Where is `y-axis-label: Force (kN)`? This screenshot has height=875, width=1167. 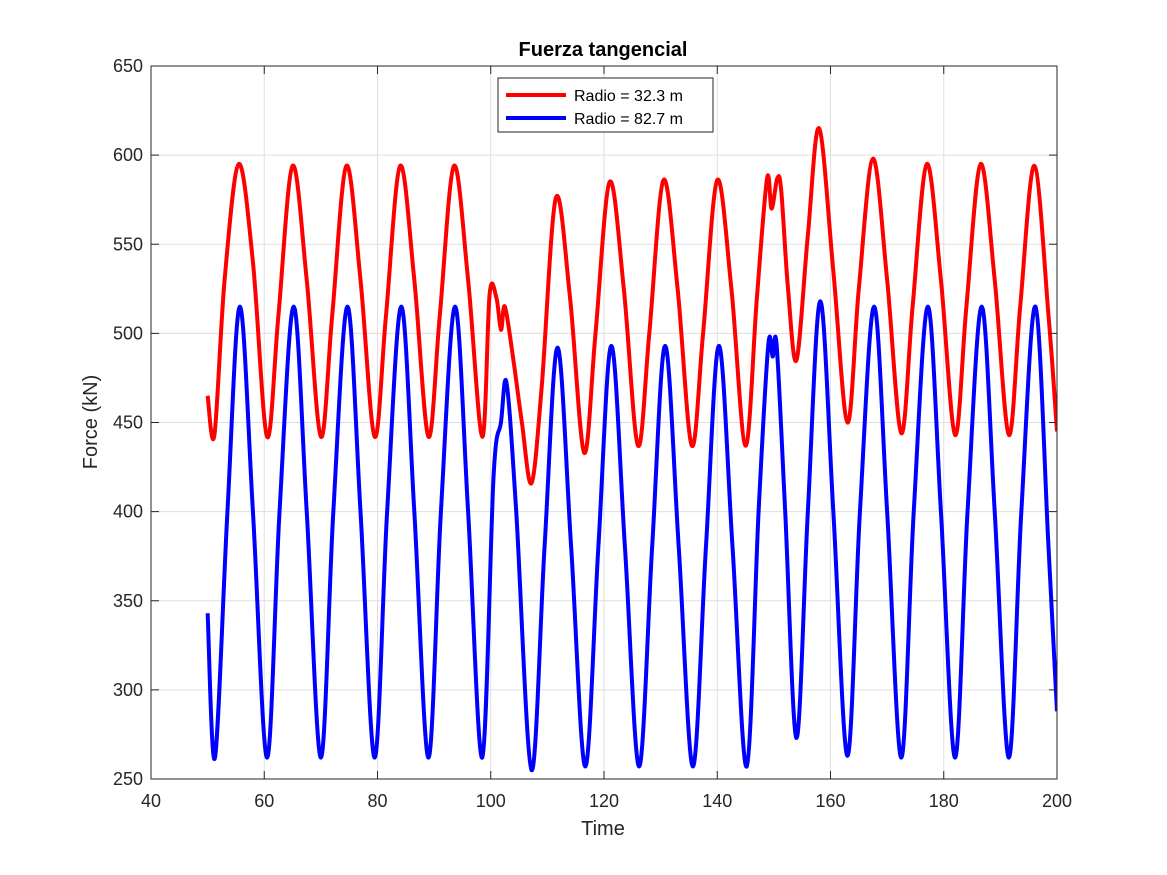
y-axis-label: Force (kN) is located at coordinates (91, 422).